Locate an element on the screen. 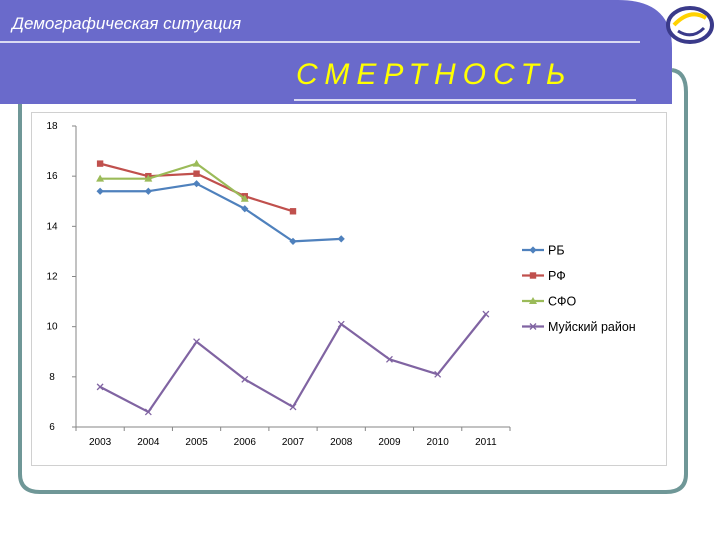 This screenshot has height=540, width=720. x-tick-label: 2004 is located at coordinates (148, 442).